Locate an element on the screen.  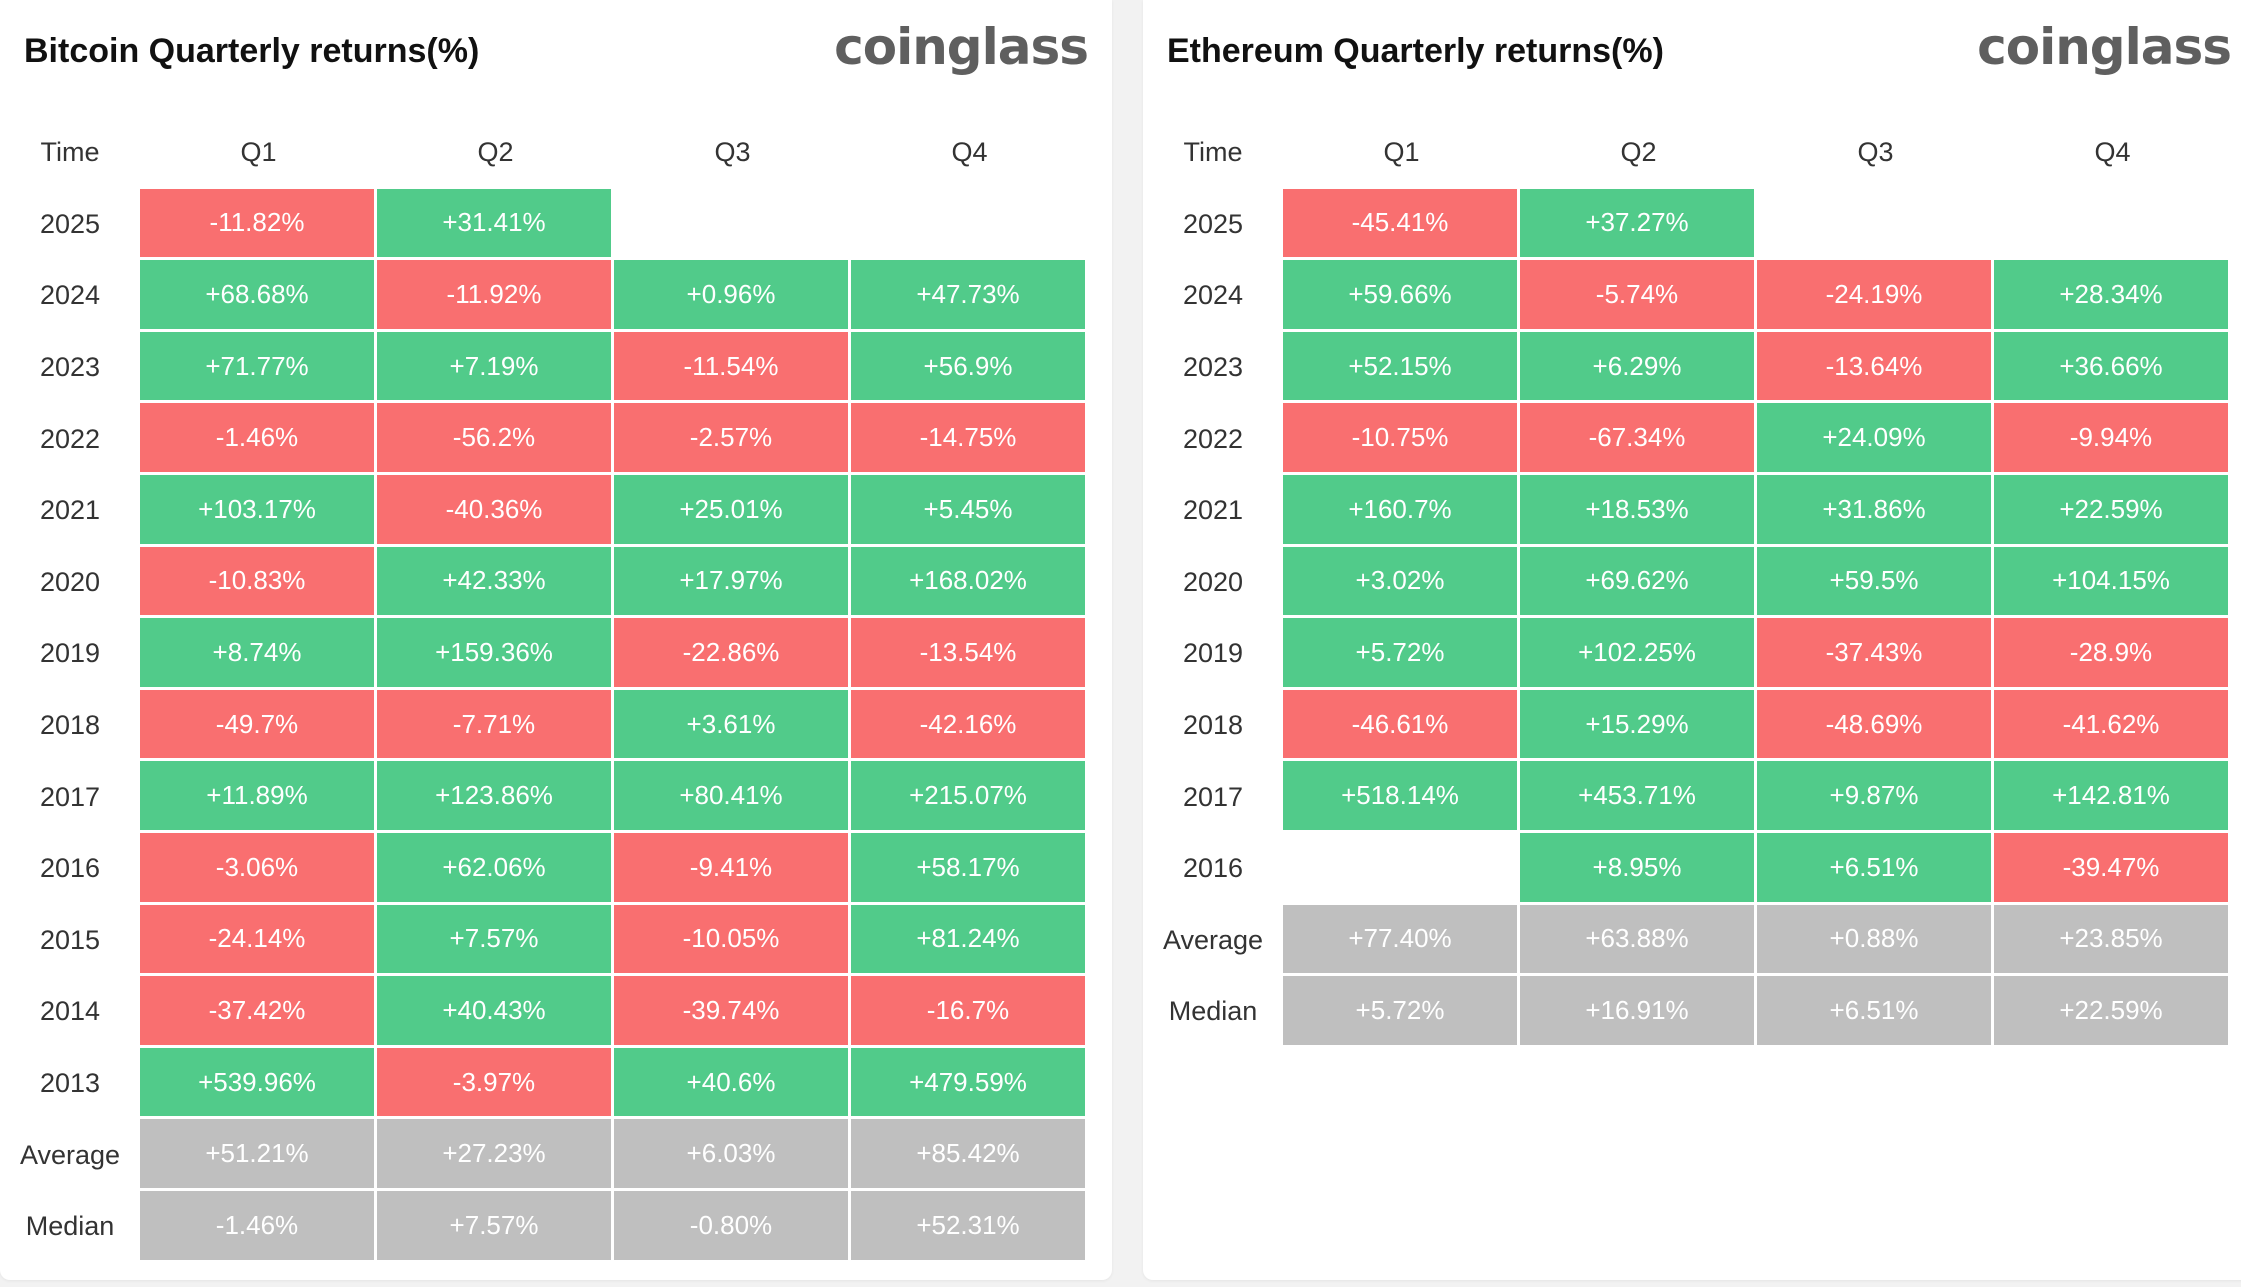
return-cell-2017-q3: +9.87% is located at coordinates (1874, 795).